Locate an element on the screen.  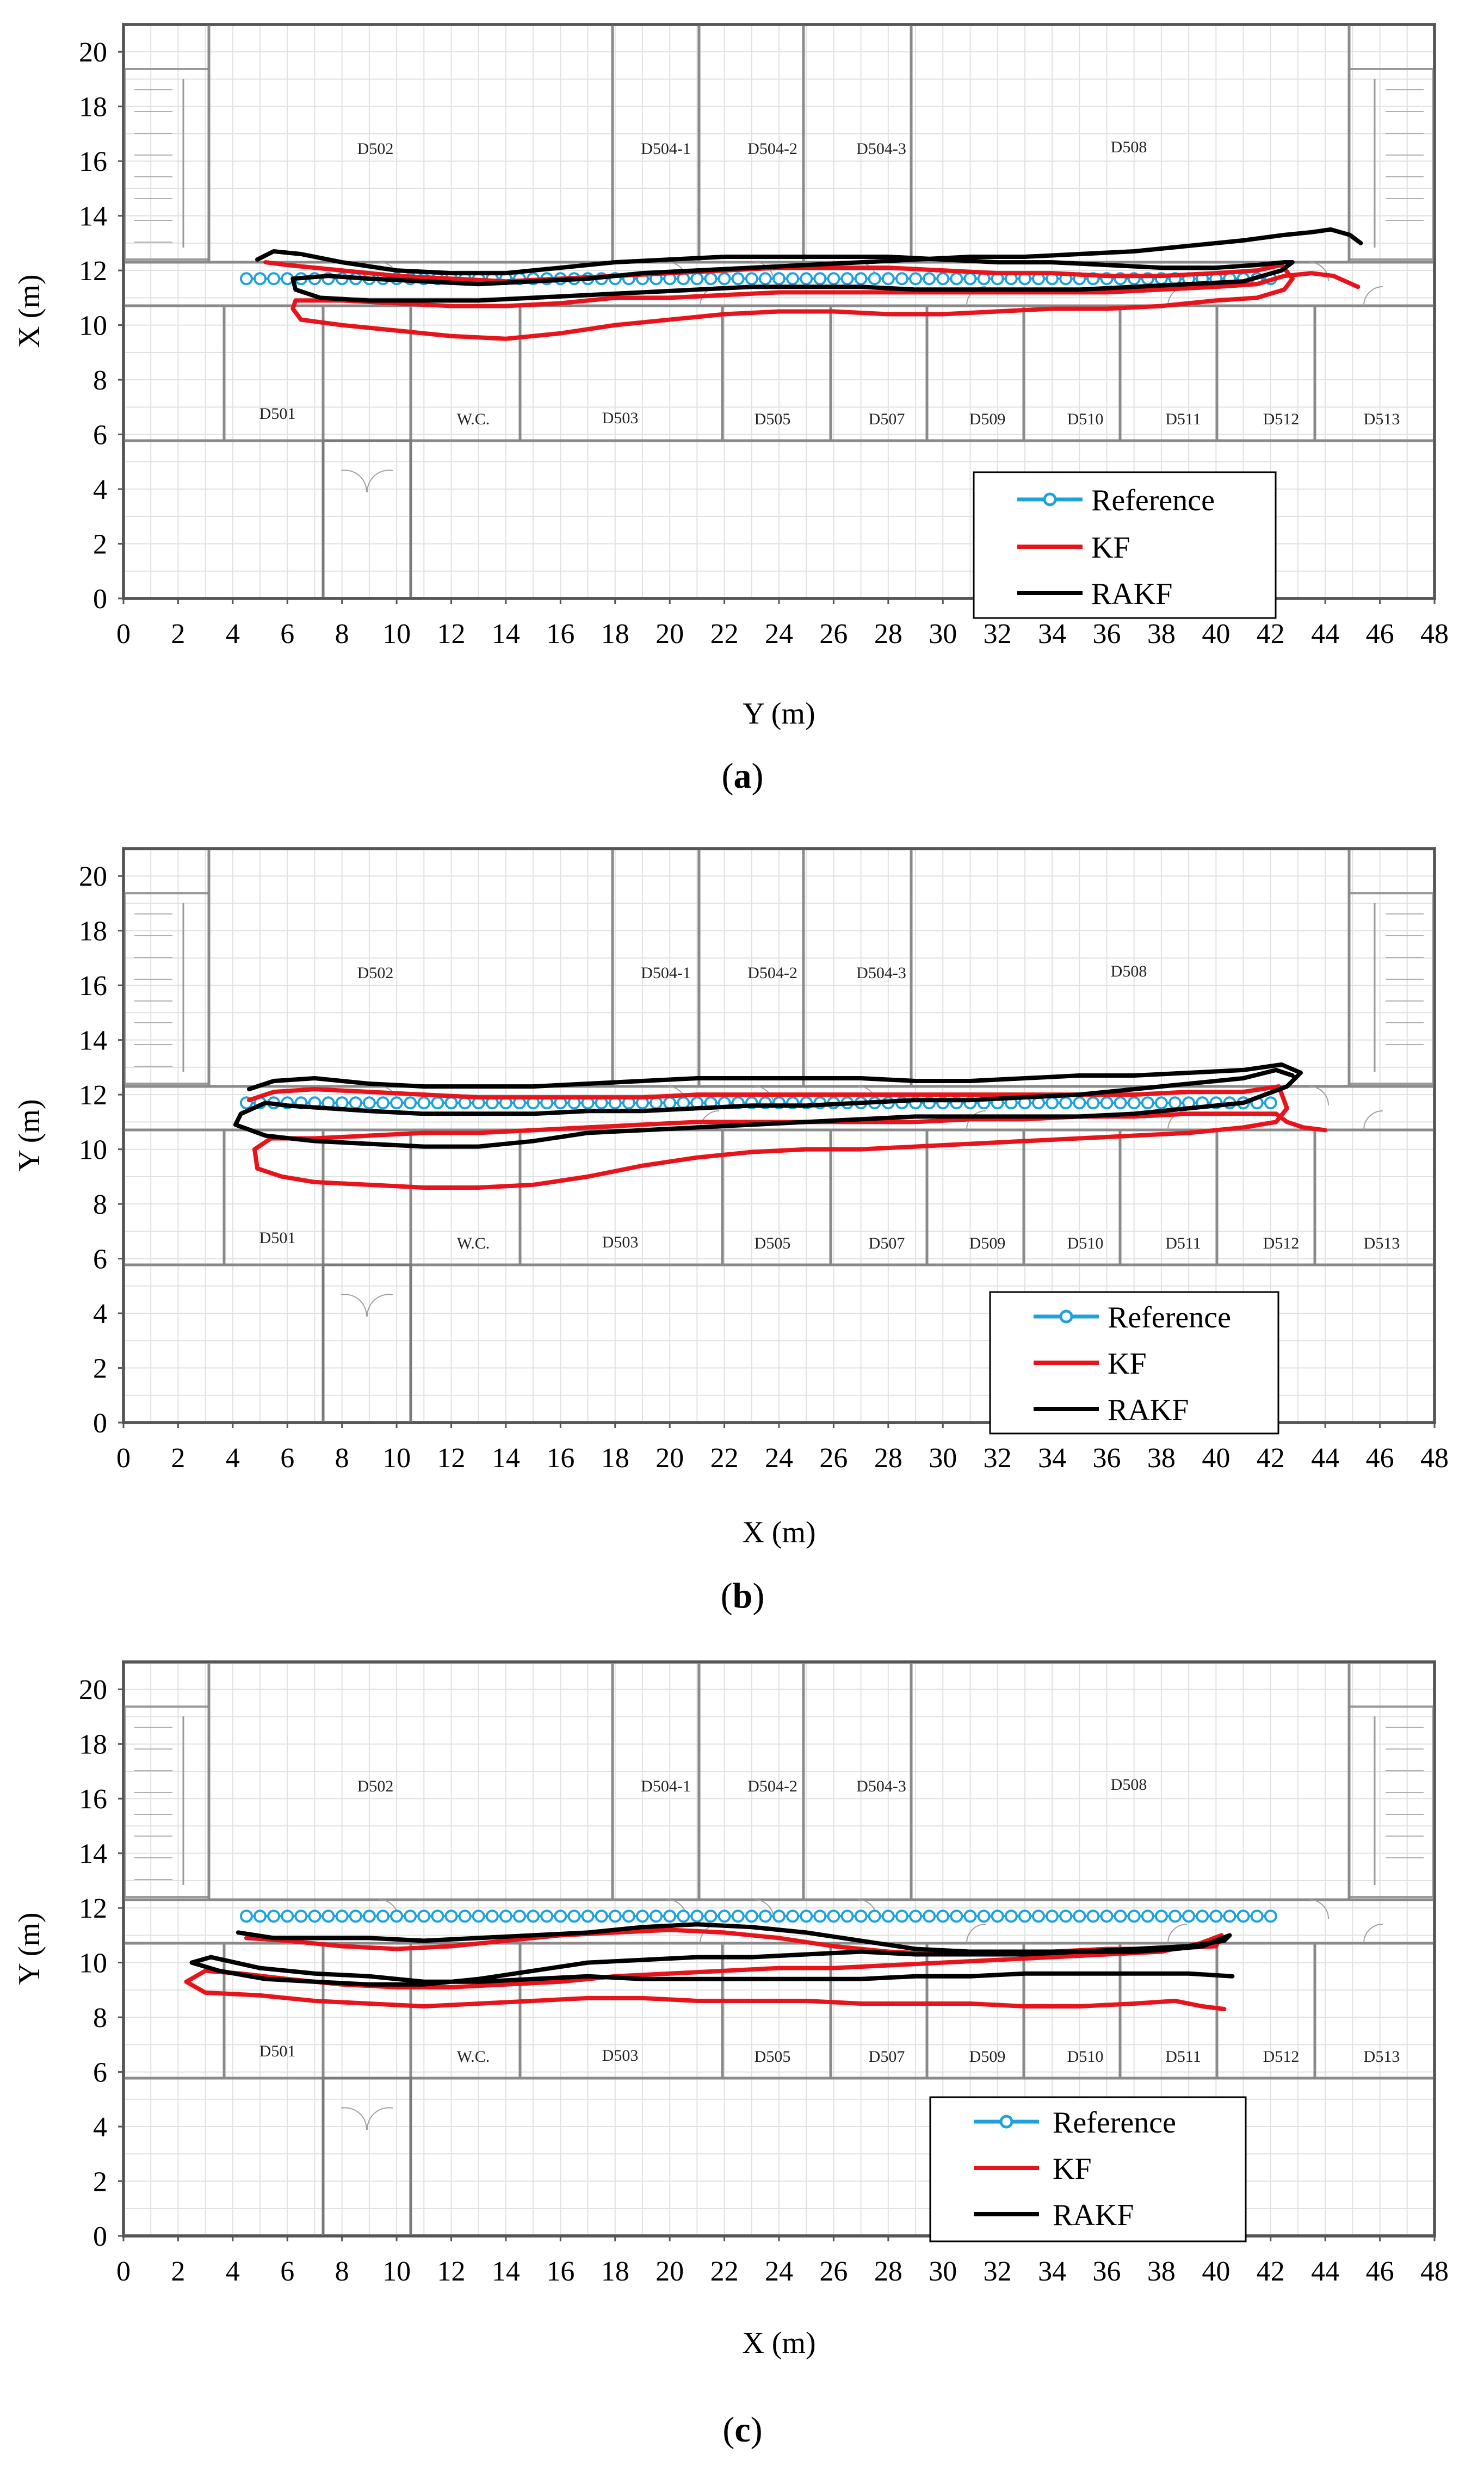
room-label: D510 is located at coordinates (1085, 2057).